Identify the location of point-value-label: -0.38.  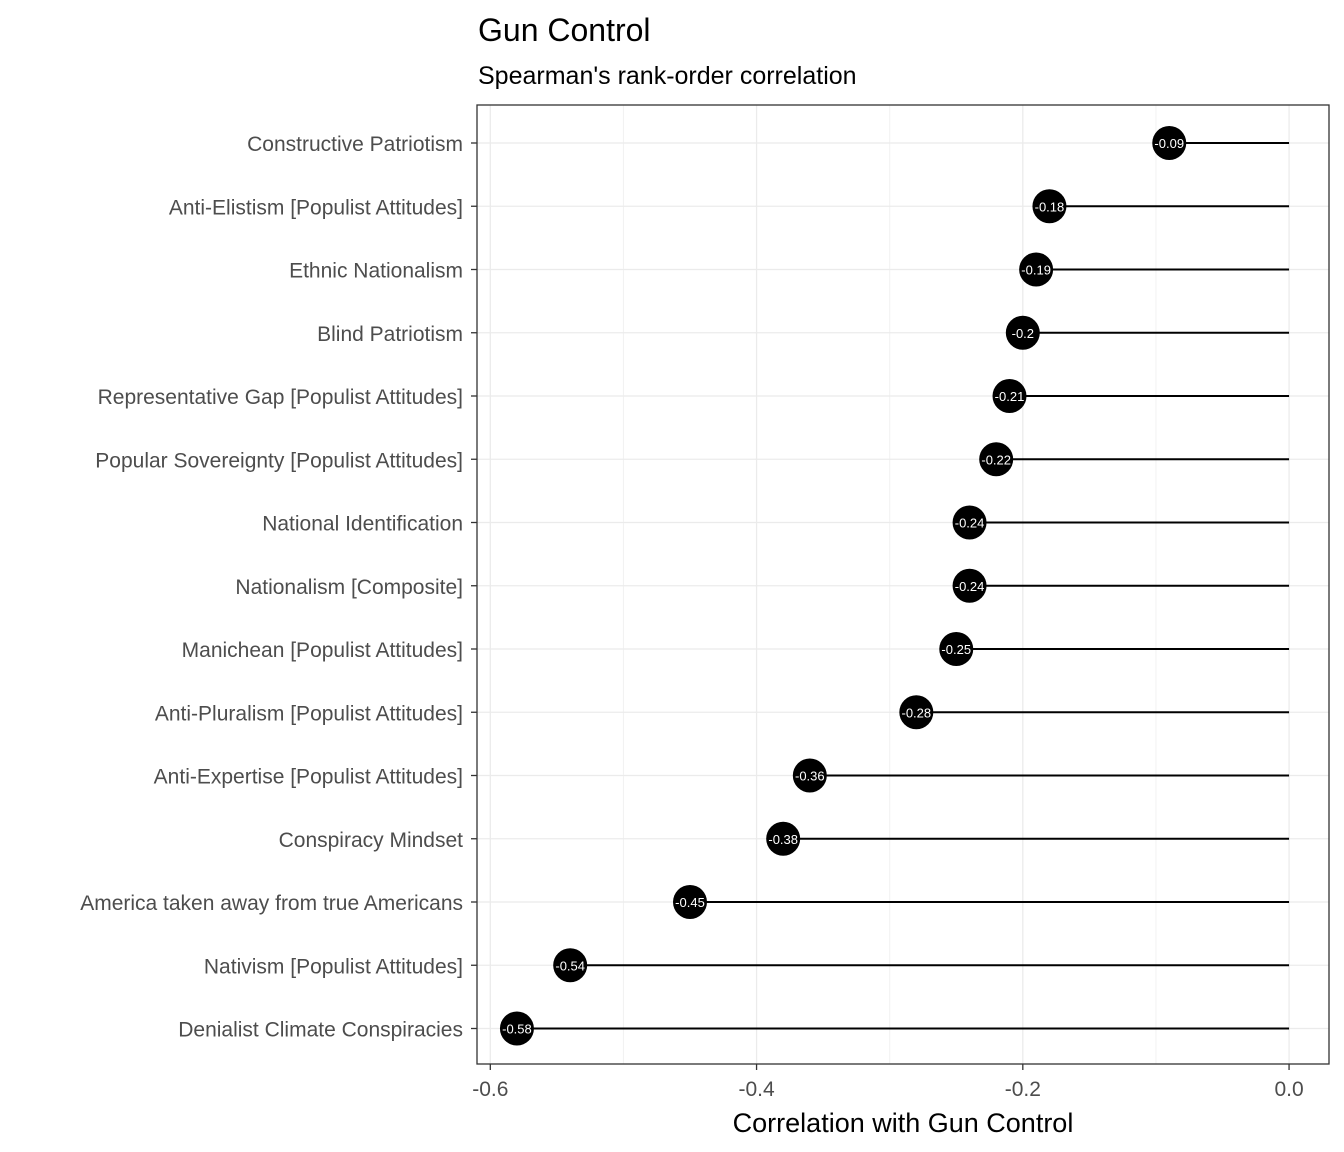
(783, 839).